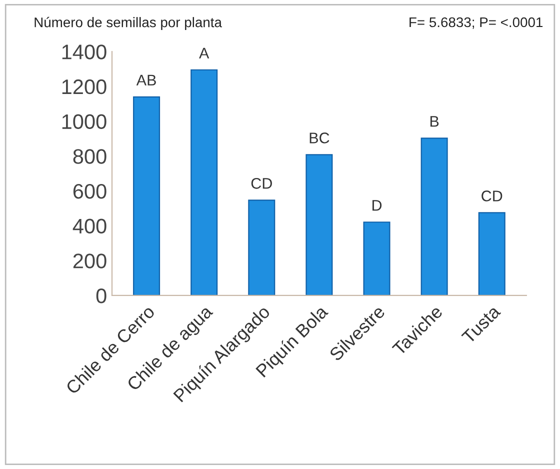 The height and width of the screenshot is (469, 560). Describe the element at coordinates (320, 138) in the screenshot. I see `annotation: BC` at that location.